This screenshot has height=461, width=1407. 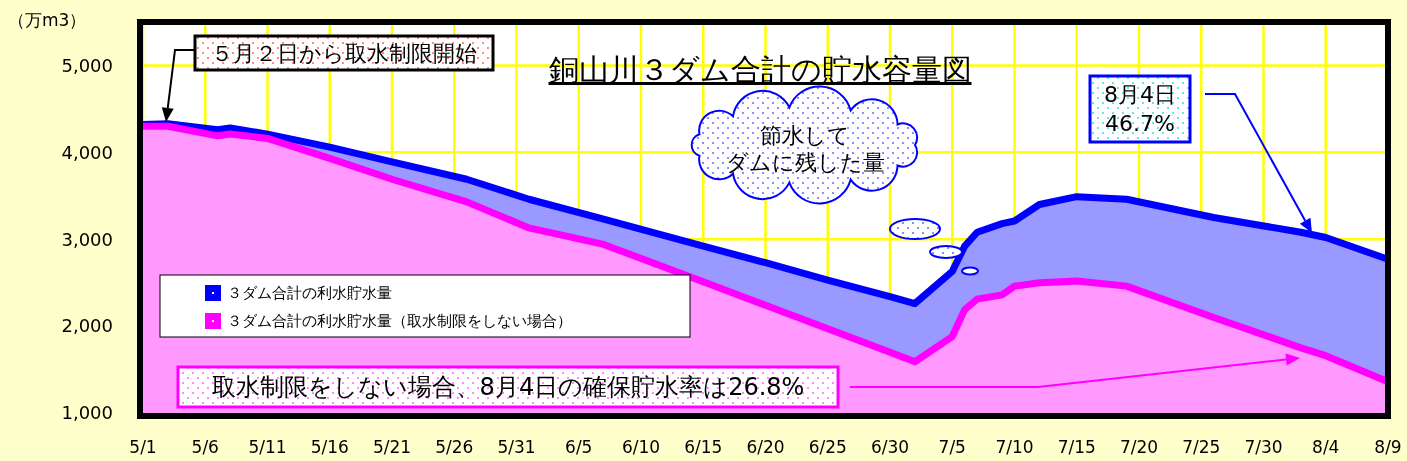 I want to click on x-tick-label: 6/10, so click(x=641, y=447).